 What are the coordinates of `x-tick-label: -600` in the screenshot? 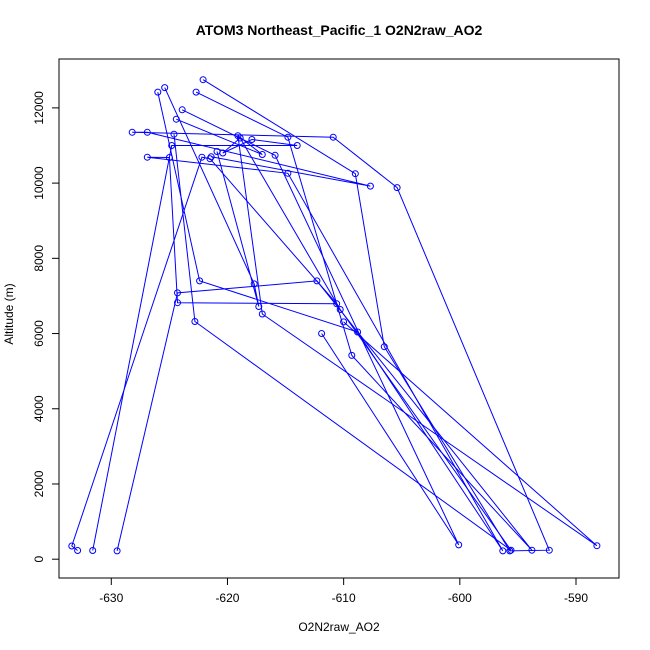 It's located at (460, 598).